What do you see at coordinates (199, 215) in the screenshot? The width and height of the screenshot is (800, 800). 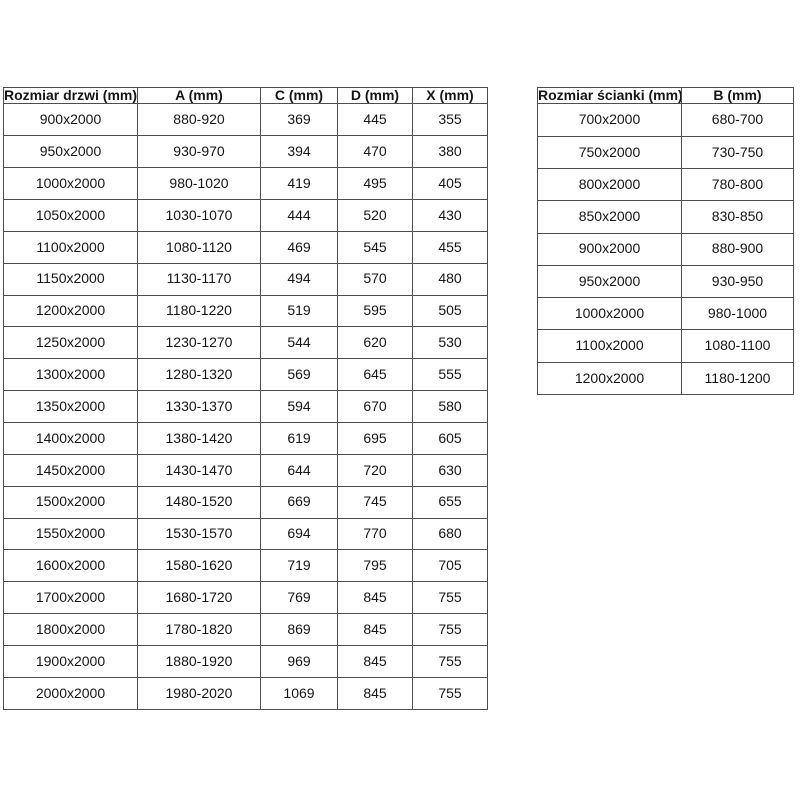 I see `table-cell: 1030-1070` at bounding box center [199, 215].